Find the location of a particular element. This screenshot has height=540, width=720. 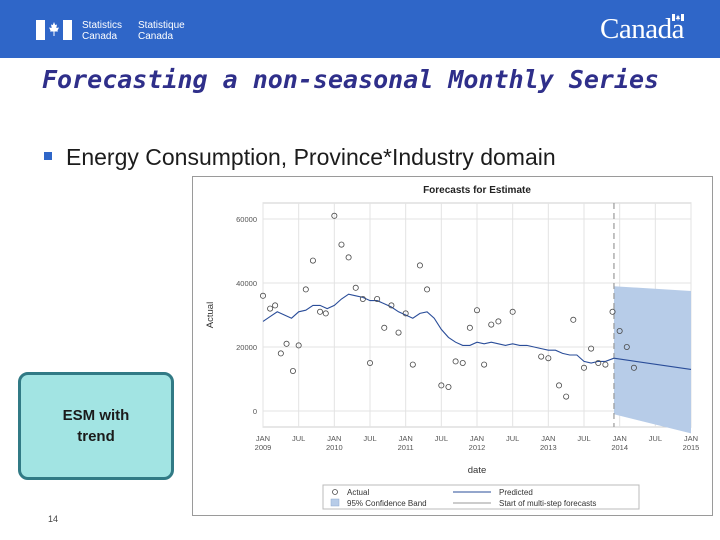

predicted-line is located at coordinates (438, 328).